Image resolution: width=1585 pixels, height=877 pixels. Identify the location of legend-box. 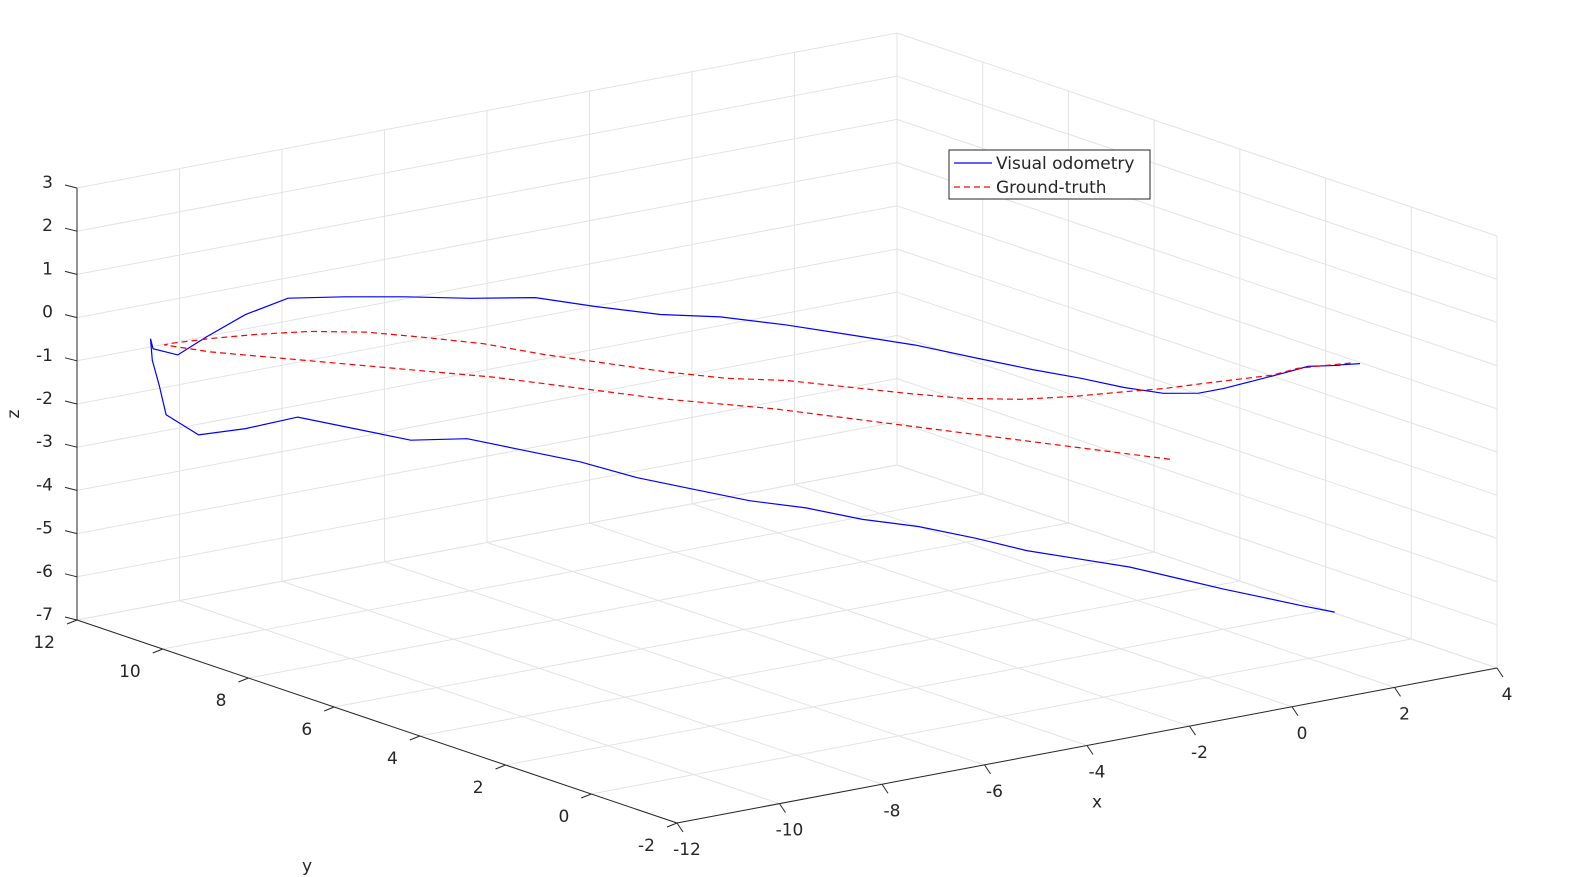
(1049, 174).